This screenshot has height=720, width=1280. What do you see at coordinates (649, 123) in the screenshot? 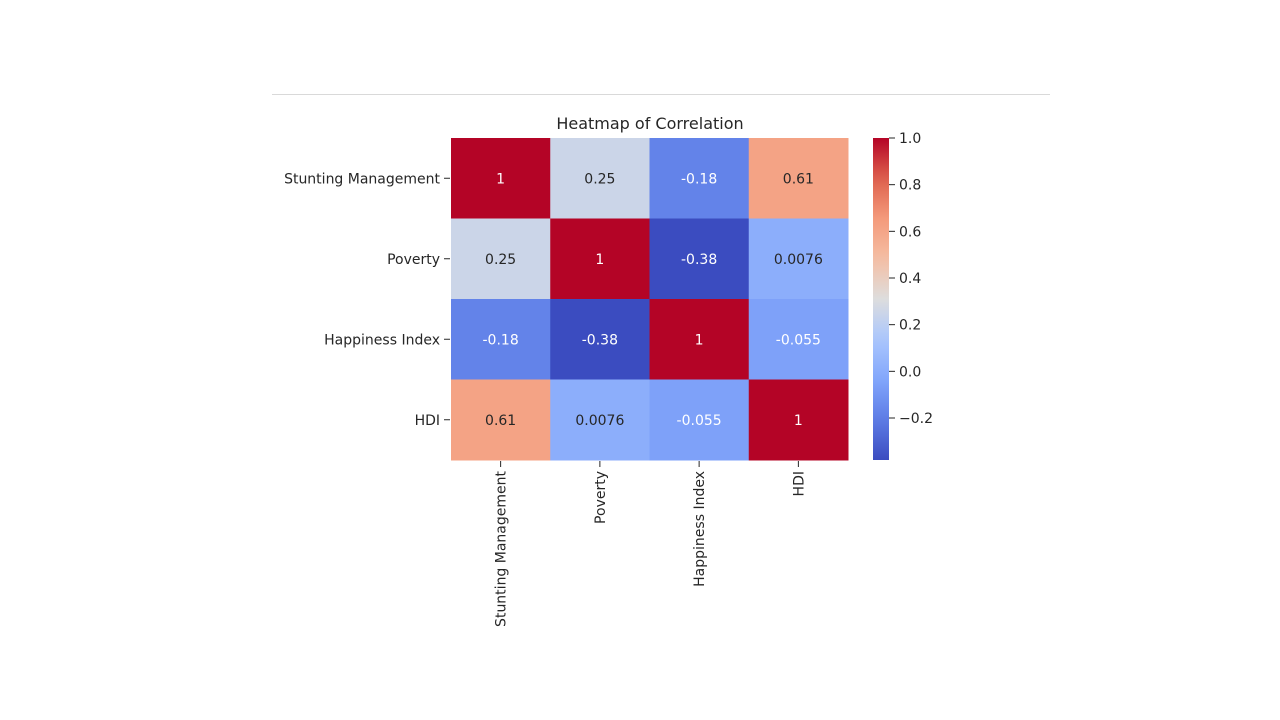
I see `chart-title: Heatmap of Correlation` at bounding box center [649, 123].